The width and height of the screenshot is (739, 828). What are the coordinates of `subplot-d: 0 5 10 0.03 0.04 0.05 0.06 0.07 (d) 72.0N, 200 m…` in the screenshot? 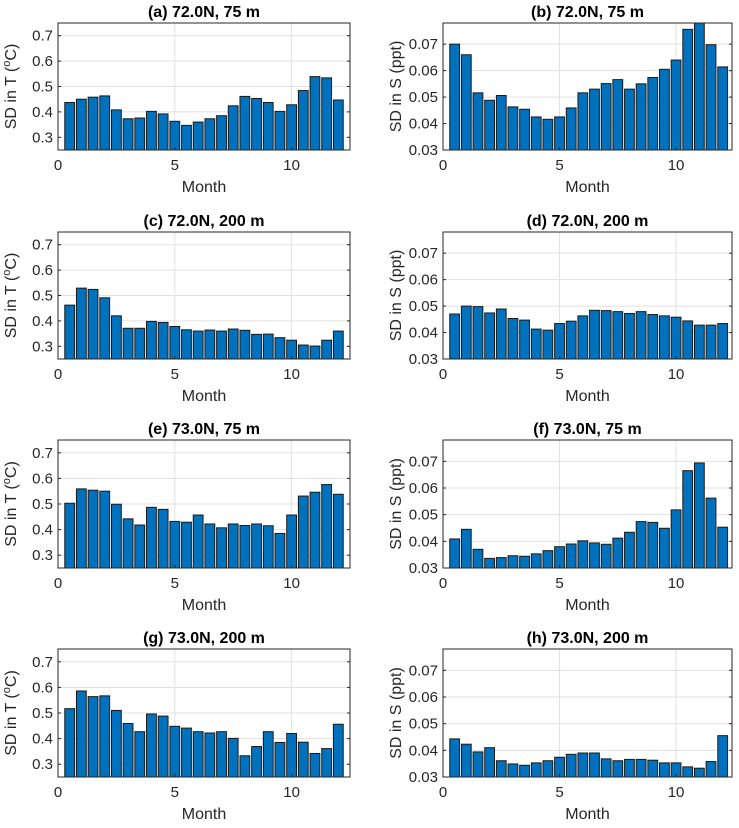 It's located at (560, 309).